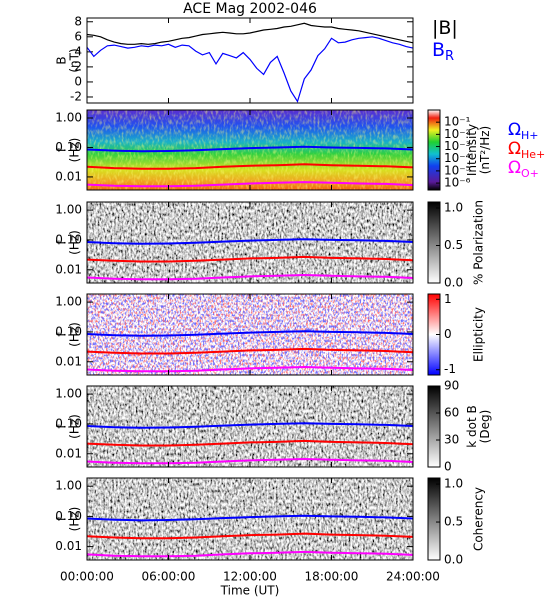 The image size is (550, 600). I want to click on legend-subscript: He+, so click(533, 154).